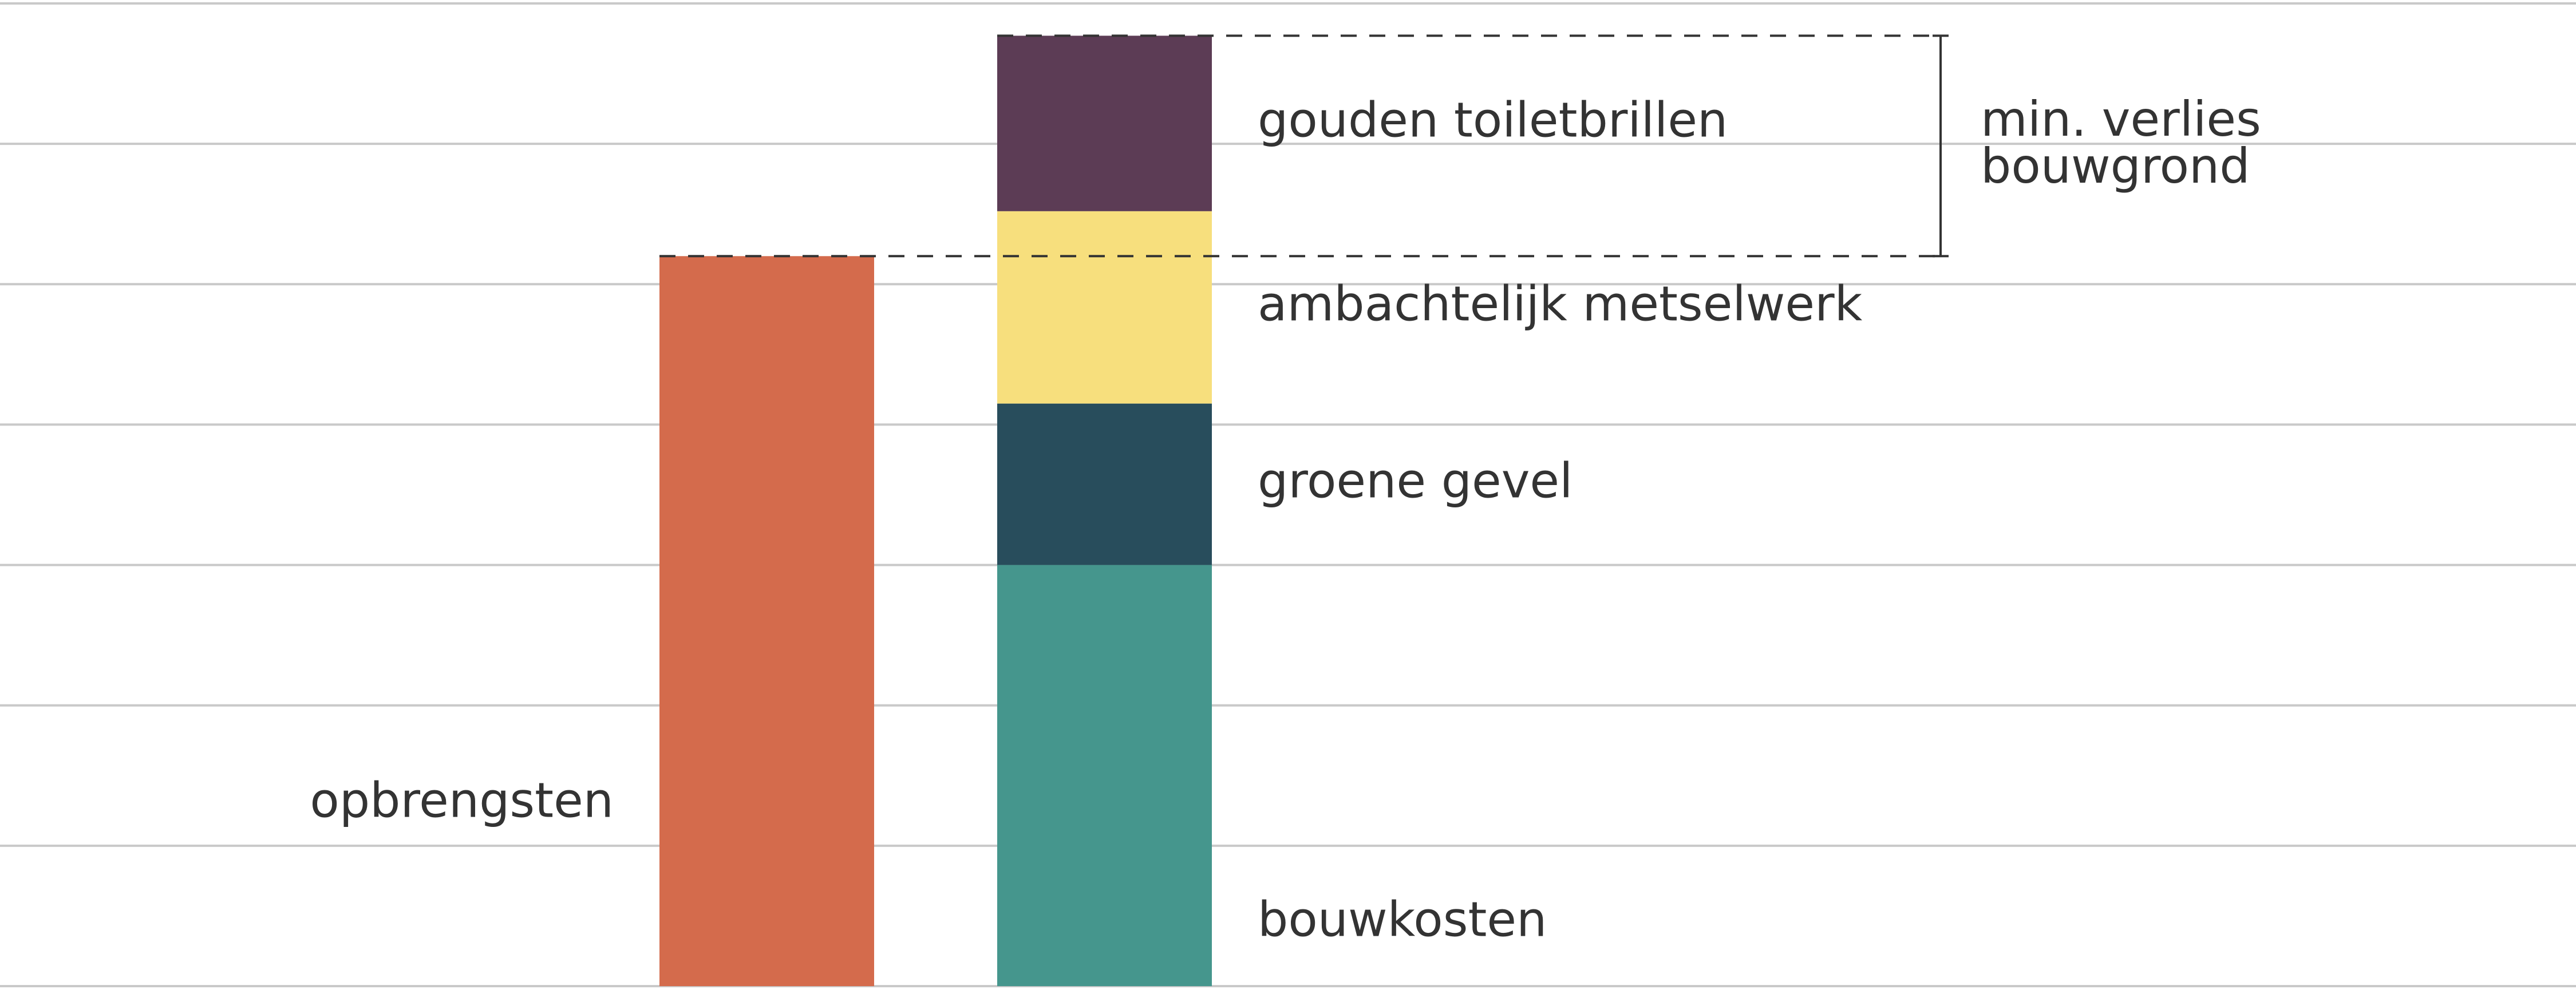 The image size is (2576, 989). What do you see at coordinates (1493, 120) in the screenshot?
I see `segment-label: gouden toiletbrillen` at bounding box center [1493, 120].